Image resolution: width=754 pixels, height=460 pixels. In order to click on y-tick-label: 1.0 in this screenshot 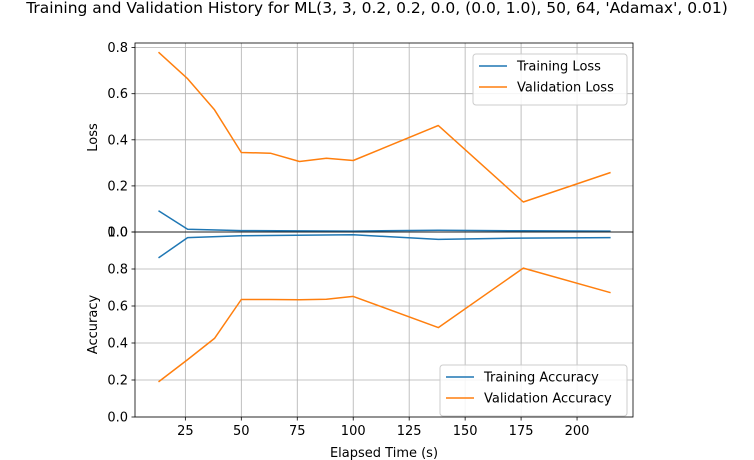, I will do `click(117, 233)`.